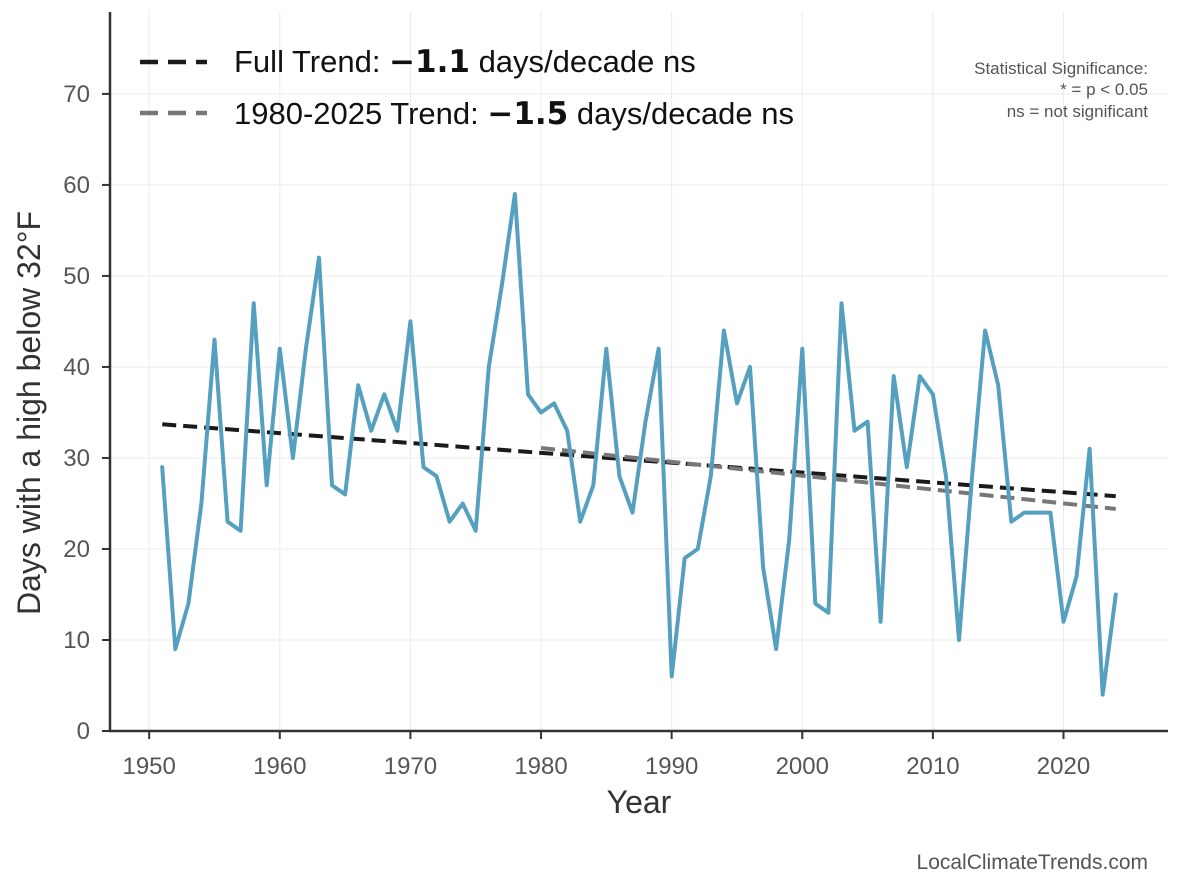 The height and width of the screenshot is (889, 1184). What do you see at coordinates (606, 755) in the screenshot?
I see `x-ticks: 1950 1960 1970 1980 1990 2000 2010 2020` at bounding box center [606, 755].